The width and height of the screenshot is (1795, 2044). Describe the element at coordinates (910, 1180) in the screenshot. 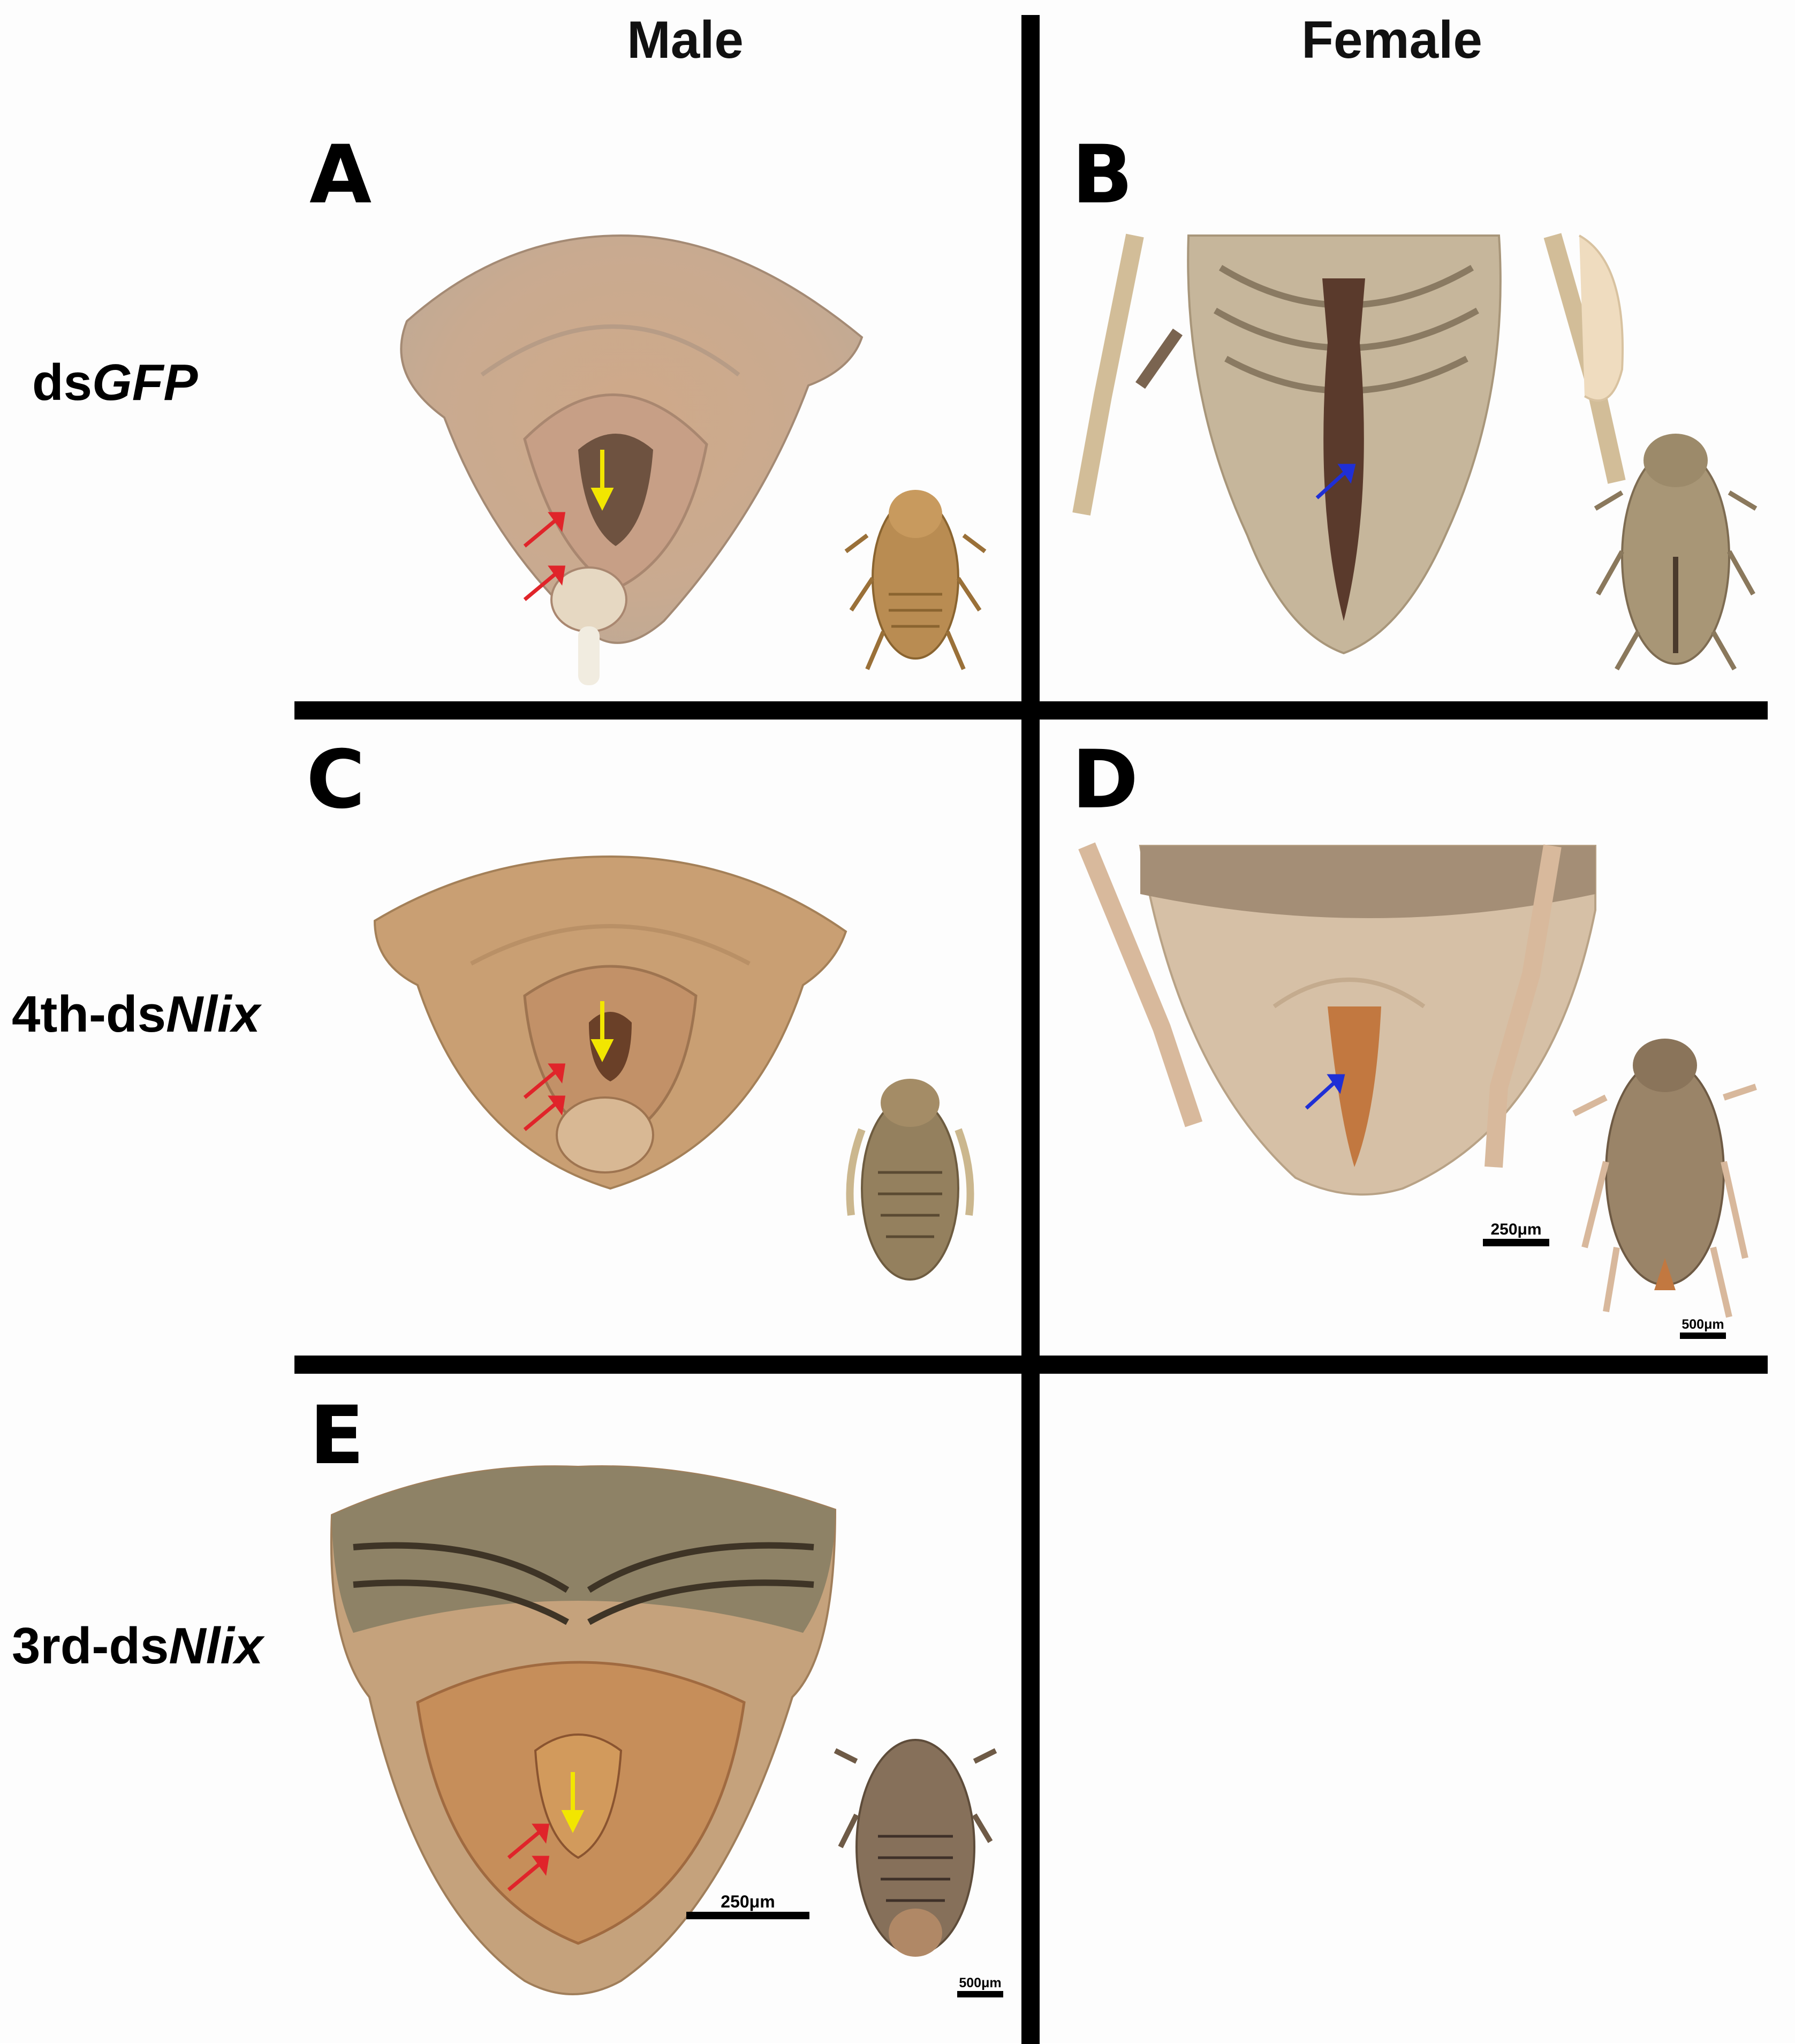

I see `panel-c-whole-insect-photo` at that location.